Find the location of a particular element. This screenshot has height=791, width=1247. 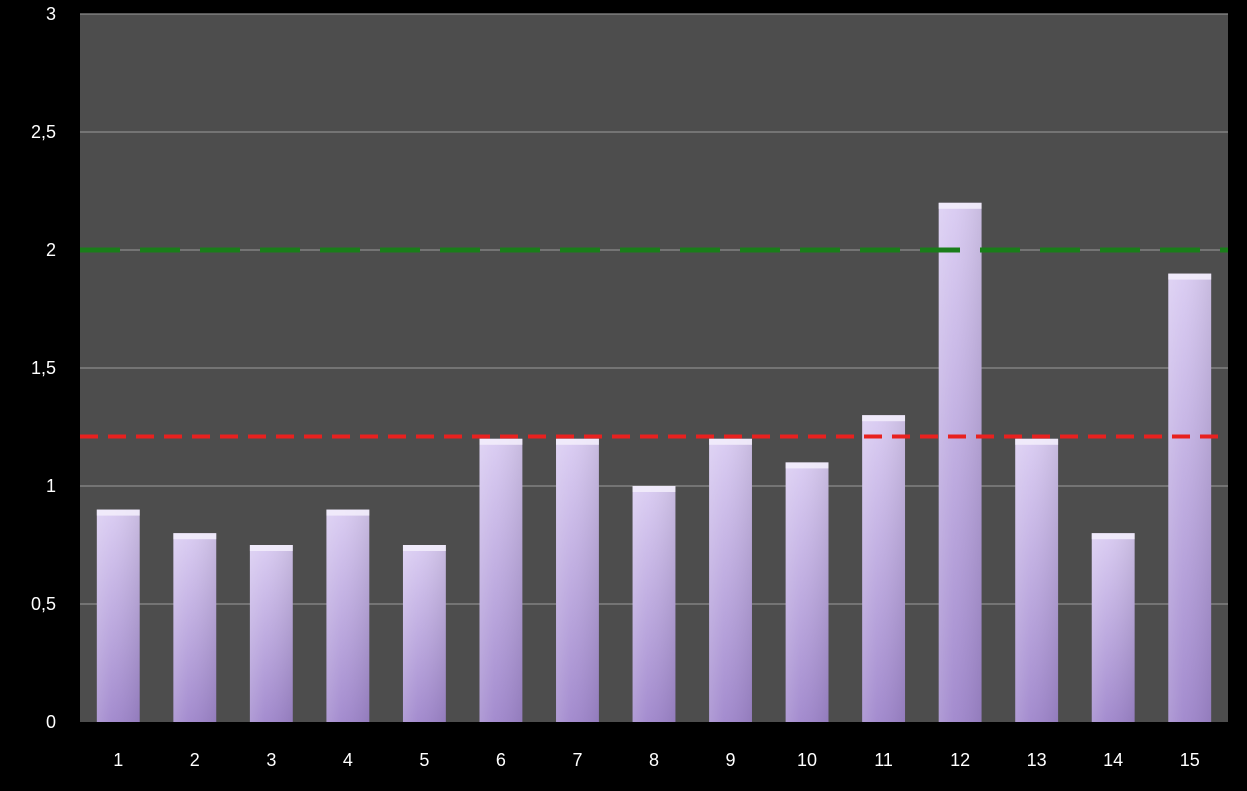

y-tick-label: 1,5 is located at coordinates (43, 368).